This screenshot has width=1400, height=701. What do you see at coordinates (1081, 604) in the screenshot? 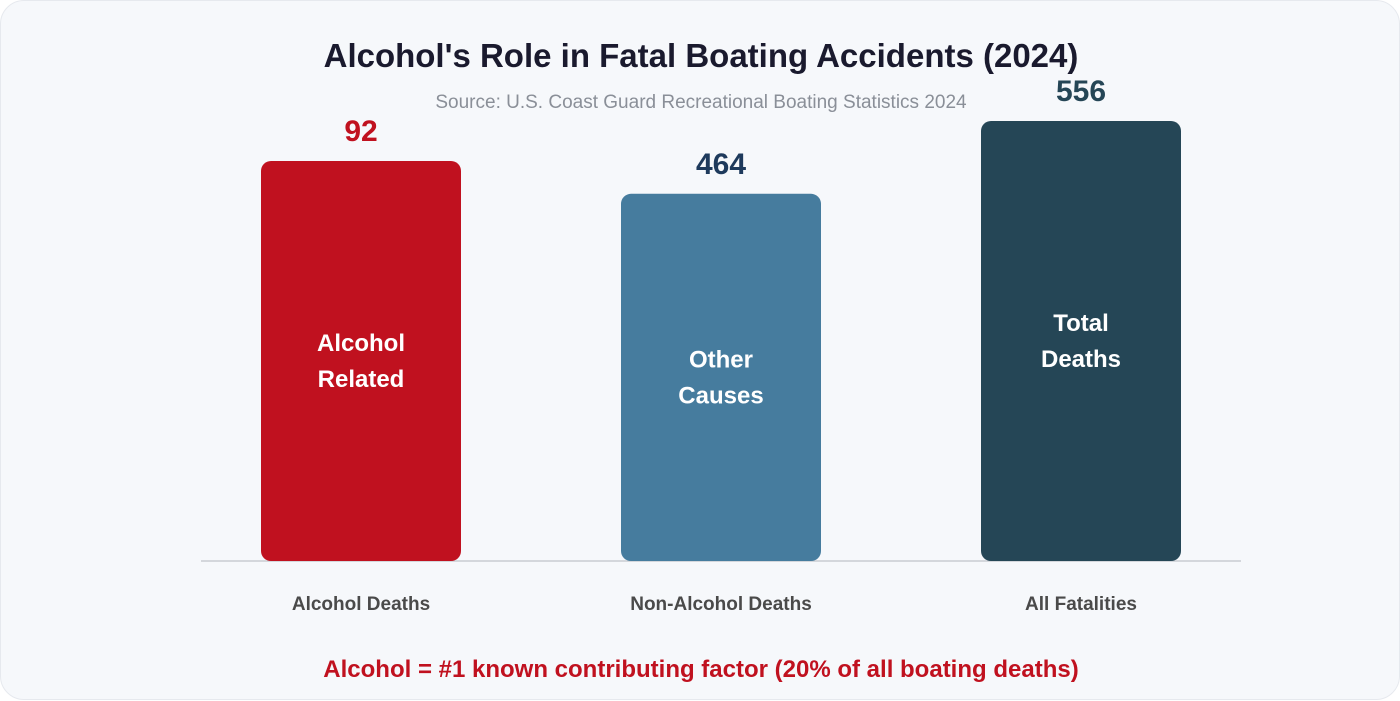
I see `category-label-3: All Fatalities` at bounding box center [1081, 604].